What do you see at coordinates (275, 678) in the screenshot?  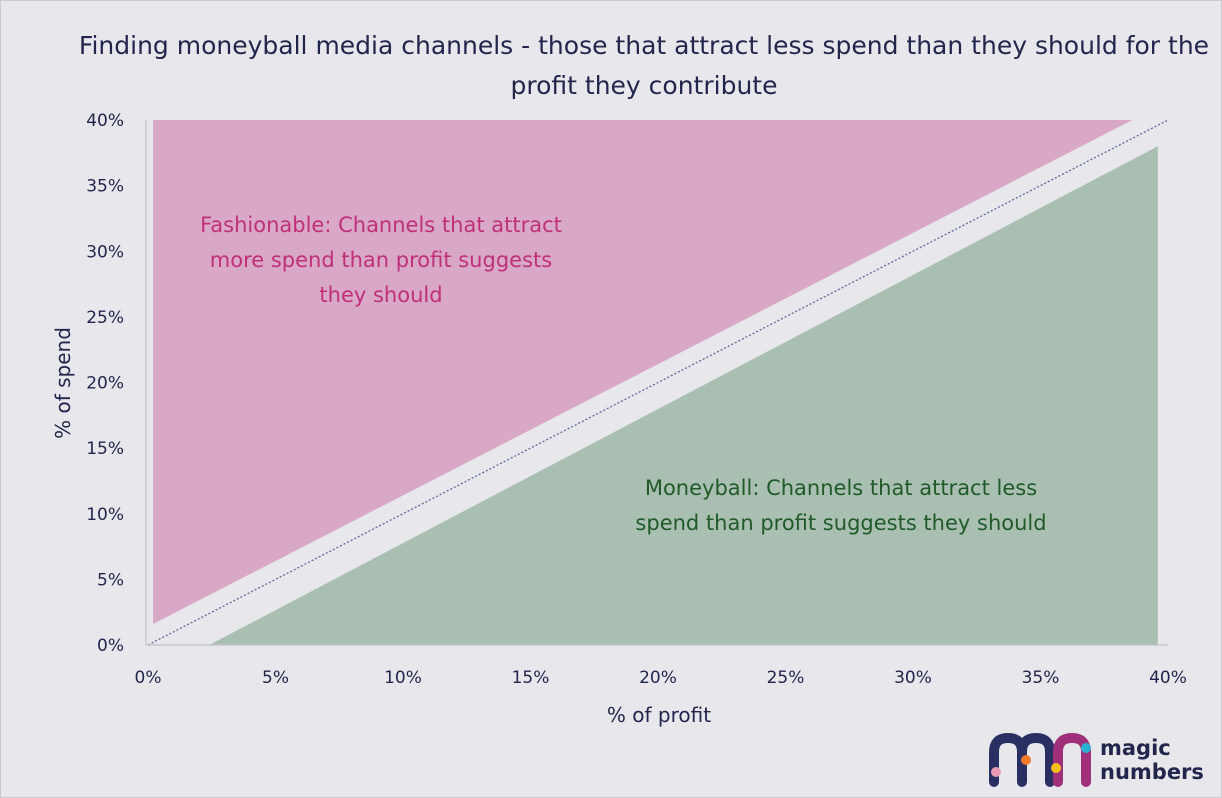 I see `x-tick-label: 5%` at bounding box center [275, 678].